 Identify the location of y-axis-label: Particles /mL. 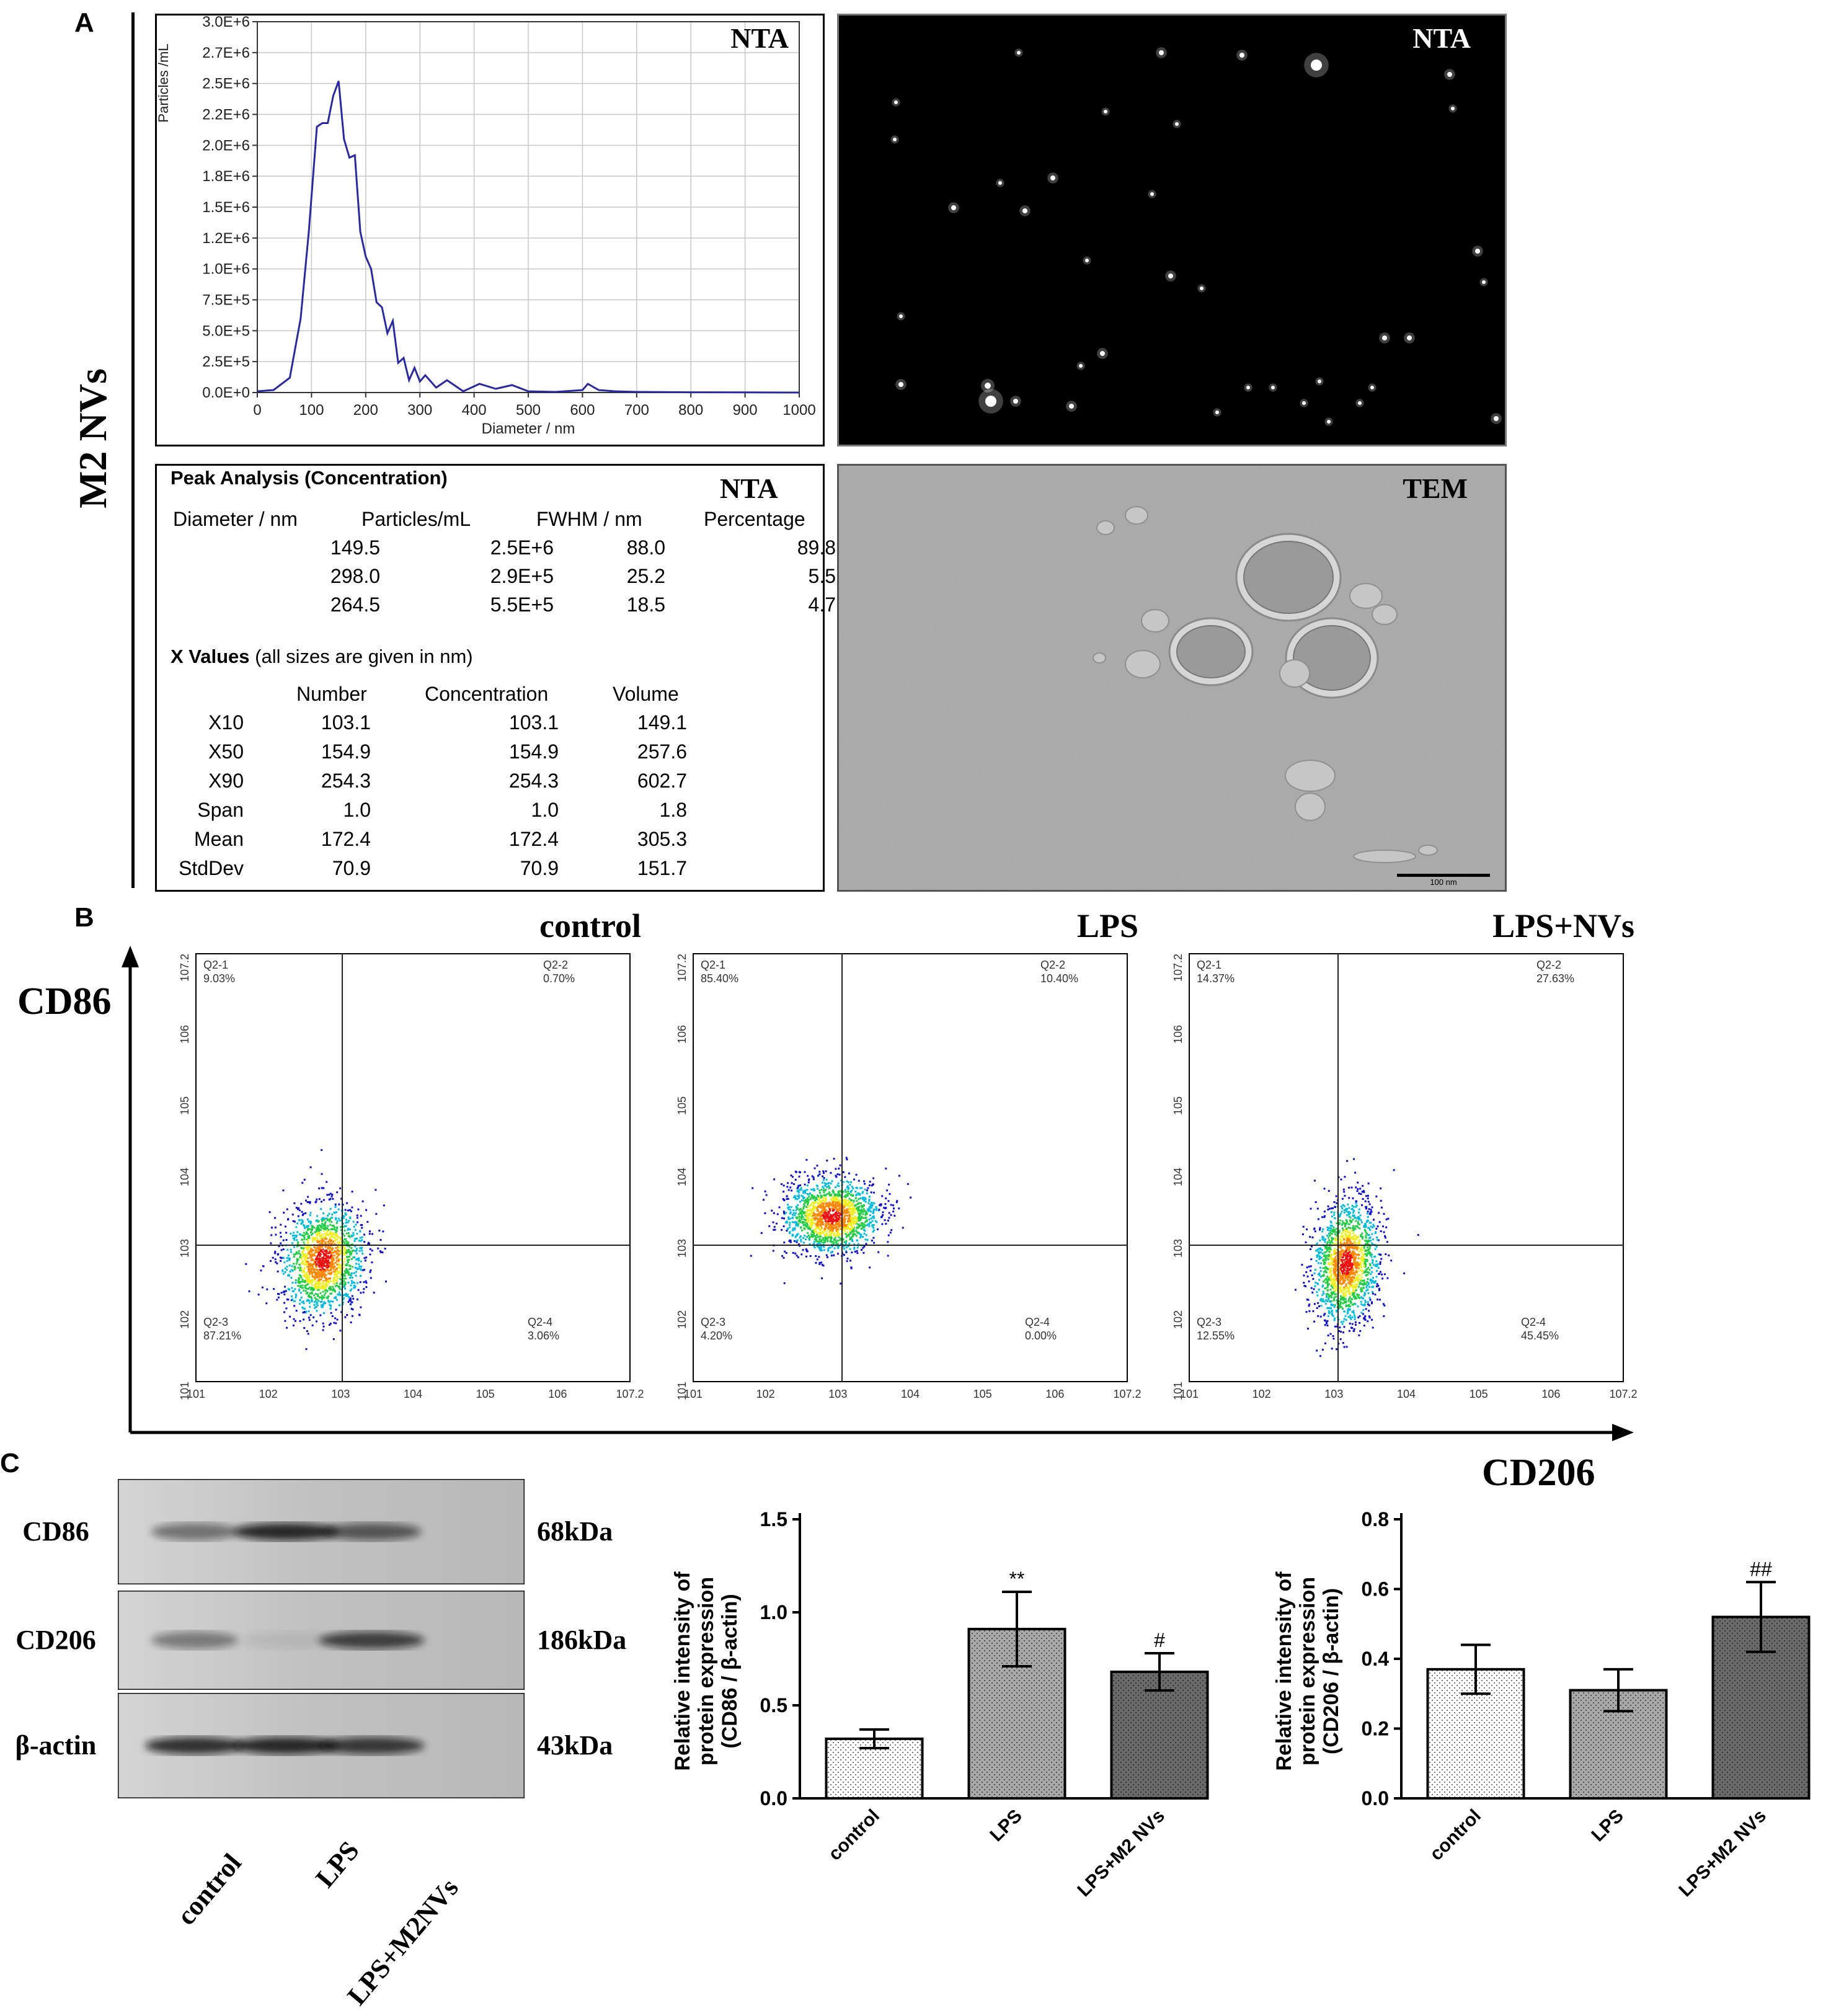
(164, 82).